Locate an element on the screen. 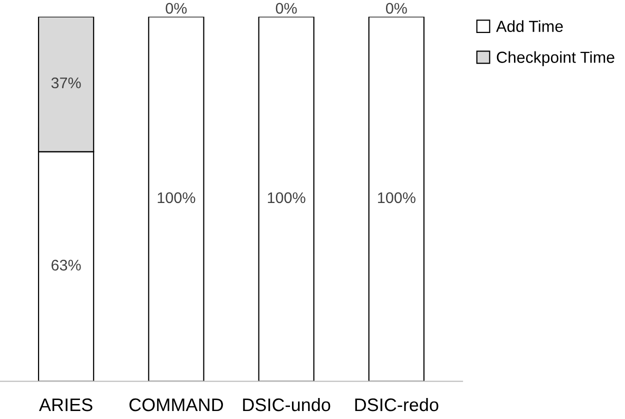 This screenshot has width=625, height=419. data-label: 63% is located at coordinates (66, 265).